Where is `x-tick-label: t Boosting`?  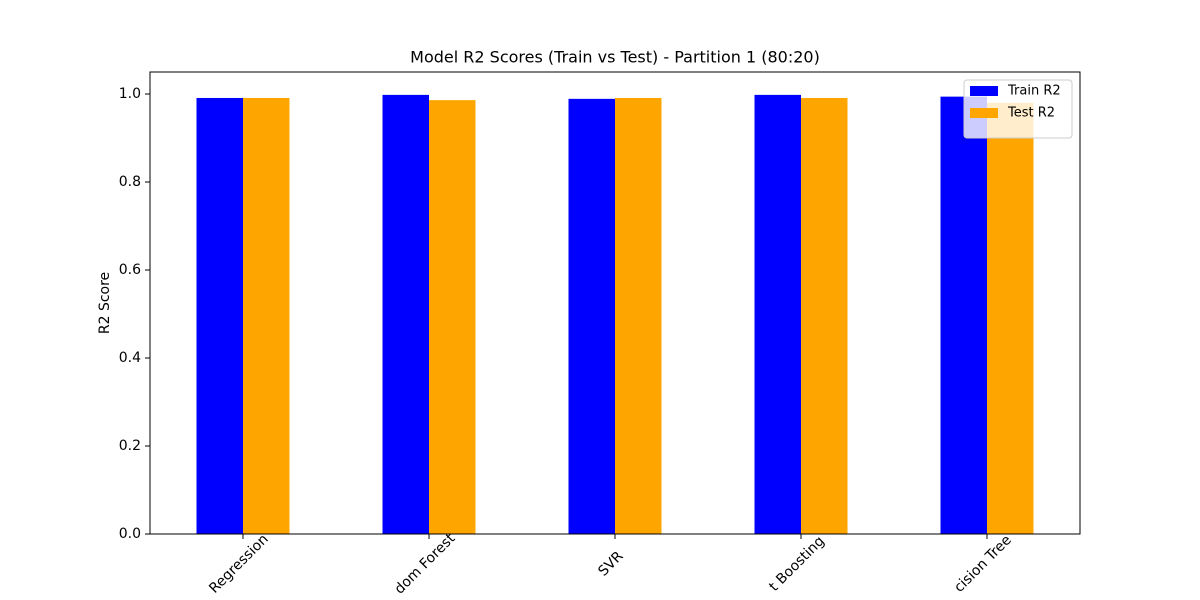
x-tick-label: t Boosting is located at coordinates (797, 564).